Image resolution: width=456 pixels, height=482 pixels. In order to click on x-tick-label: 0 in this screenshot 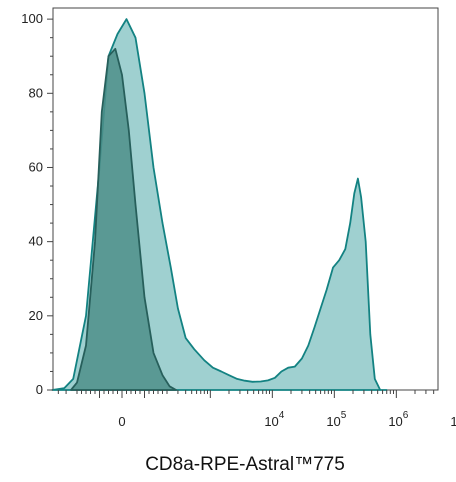, I will do `click(121, 421)`.